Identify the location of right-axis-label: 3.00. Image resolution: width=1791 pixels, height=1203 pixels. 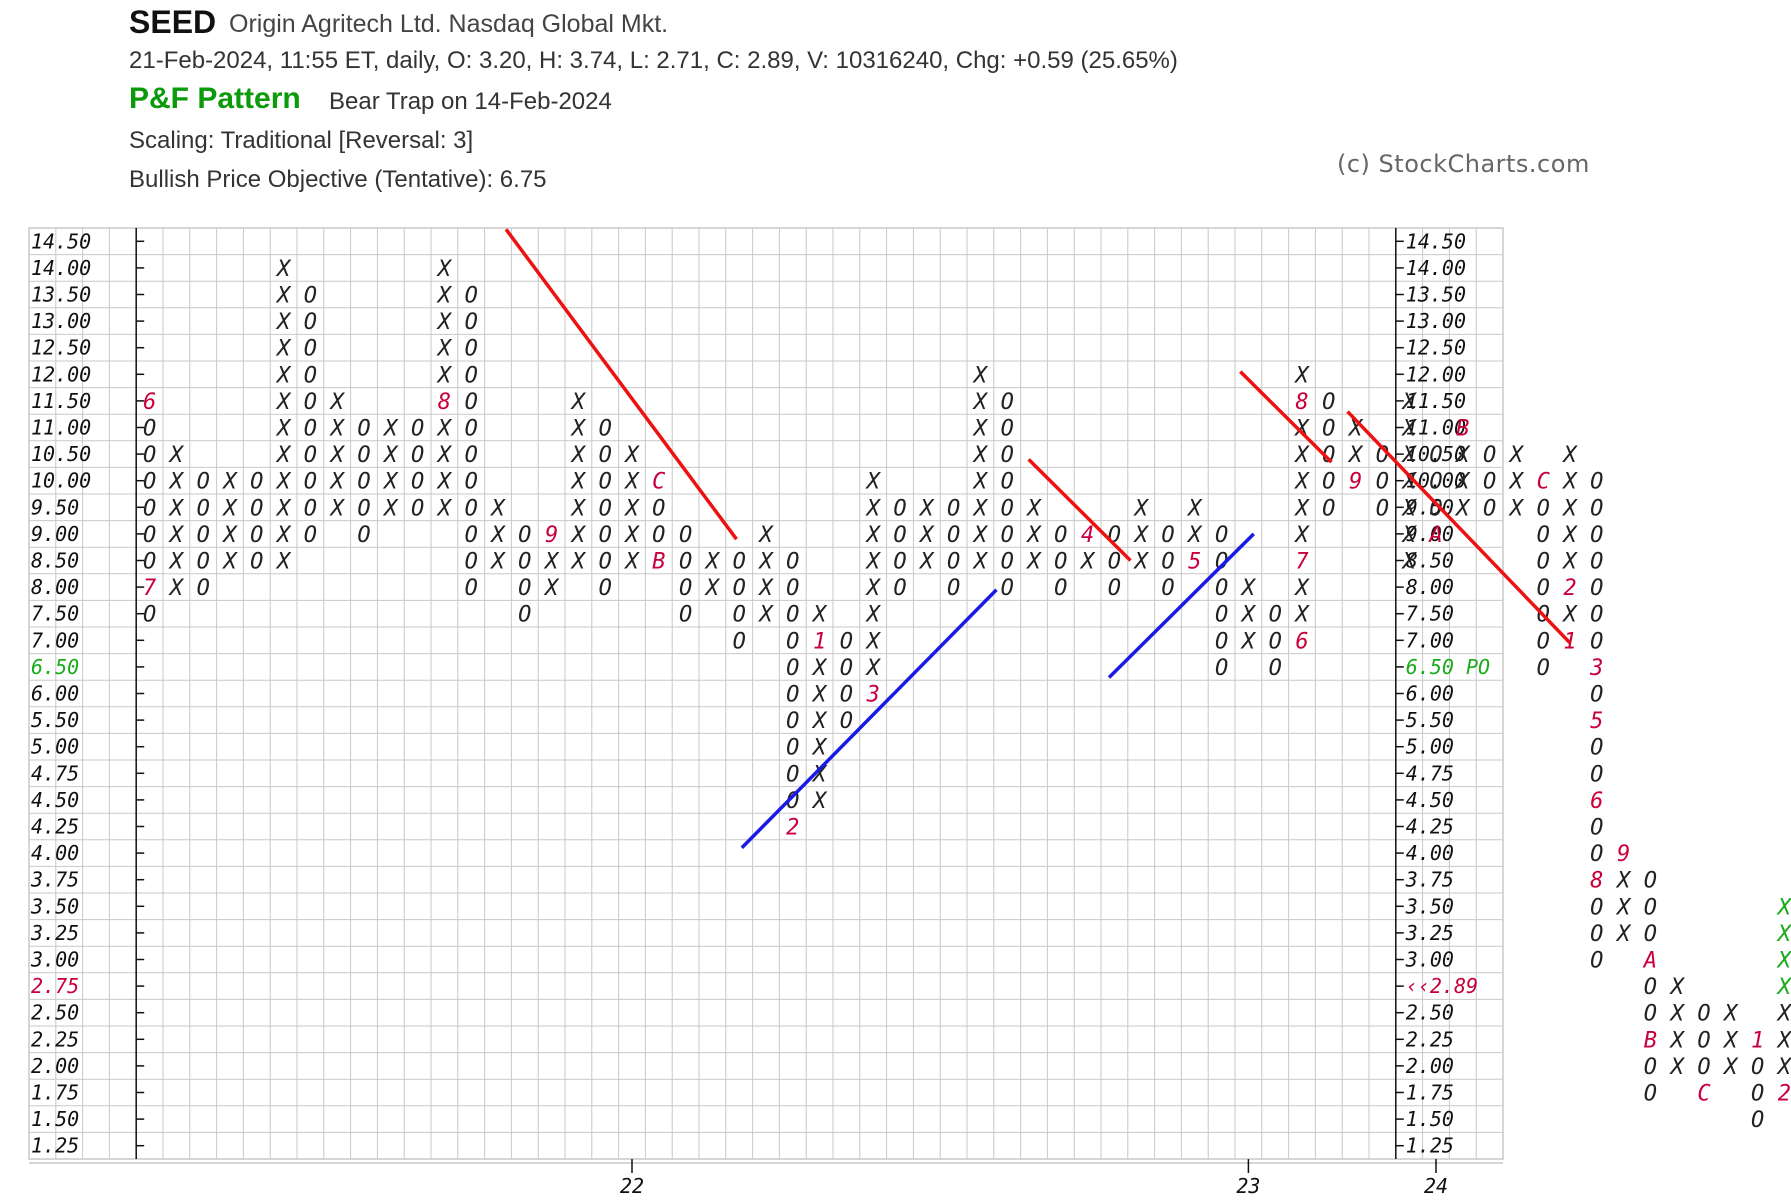
(1429, 960).